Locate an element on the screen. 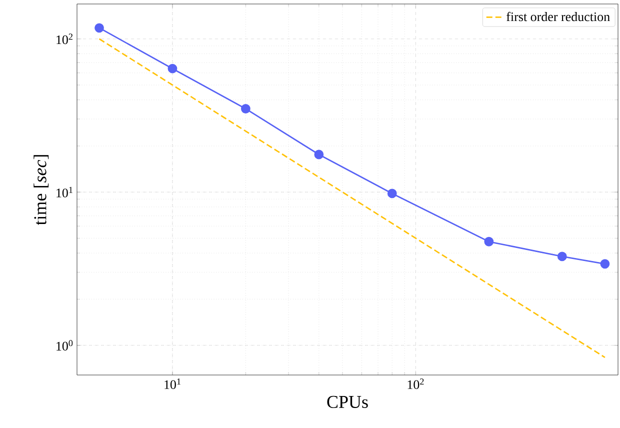 This screenshot has width=620, height=428. legend-label: first order reduction is located at coordinates (558, 17).